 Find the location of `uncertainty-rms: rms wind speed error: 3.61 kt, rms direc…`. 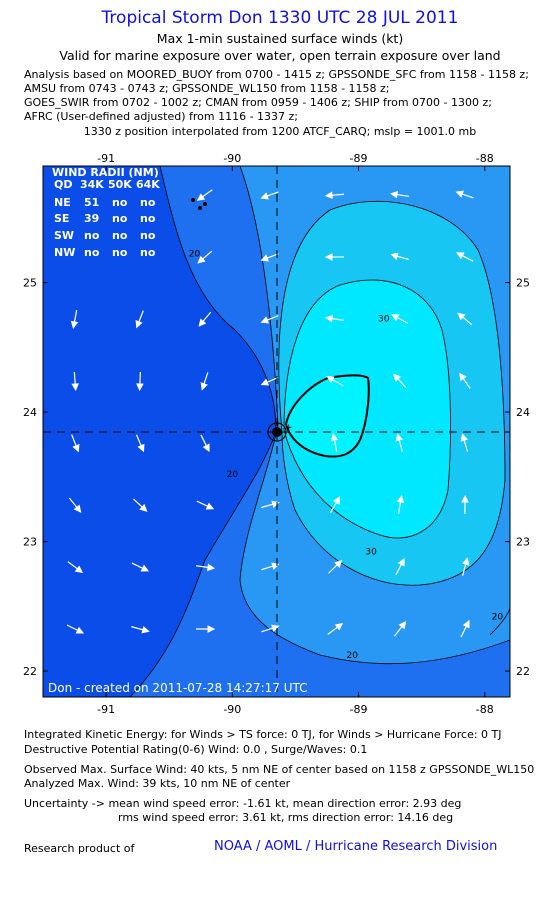

uncertainty-rms: rms wind speed error: 3.61 kt, rms direc… is located at coordinates (286, 817).